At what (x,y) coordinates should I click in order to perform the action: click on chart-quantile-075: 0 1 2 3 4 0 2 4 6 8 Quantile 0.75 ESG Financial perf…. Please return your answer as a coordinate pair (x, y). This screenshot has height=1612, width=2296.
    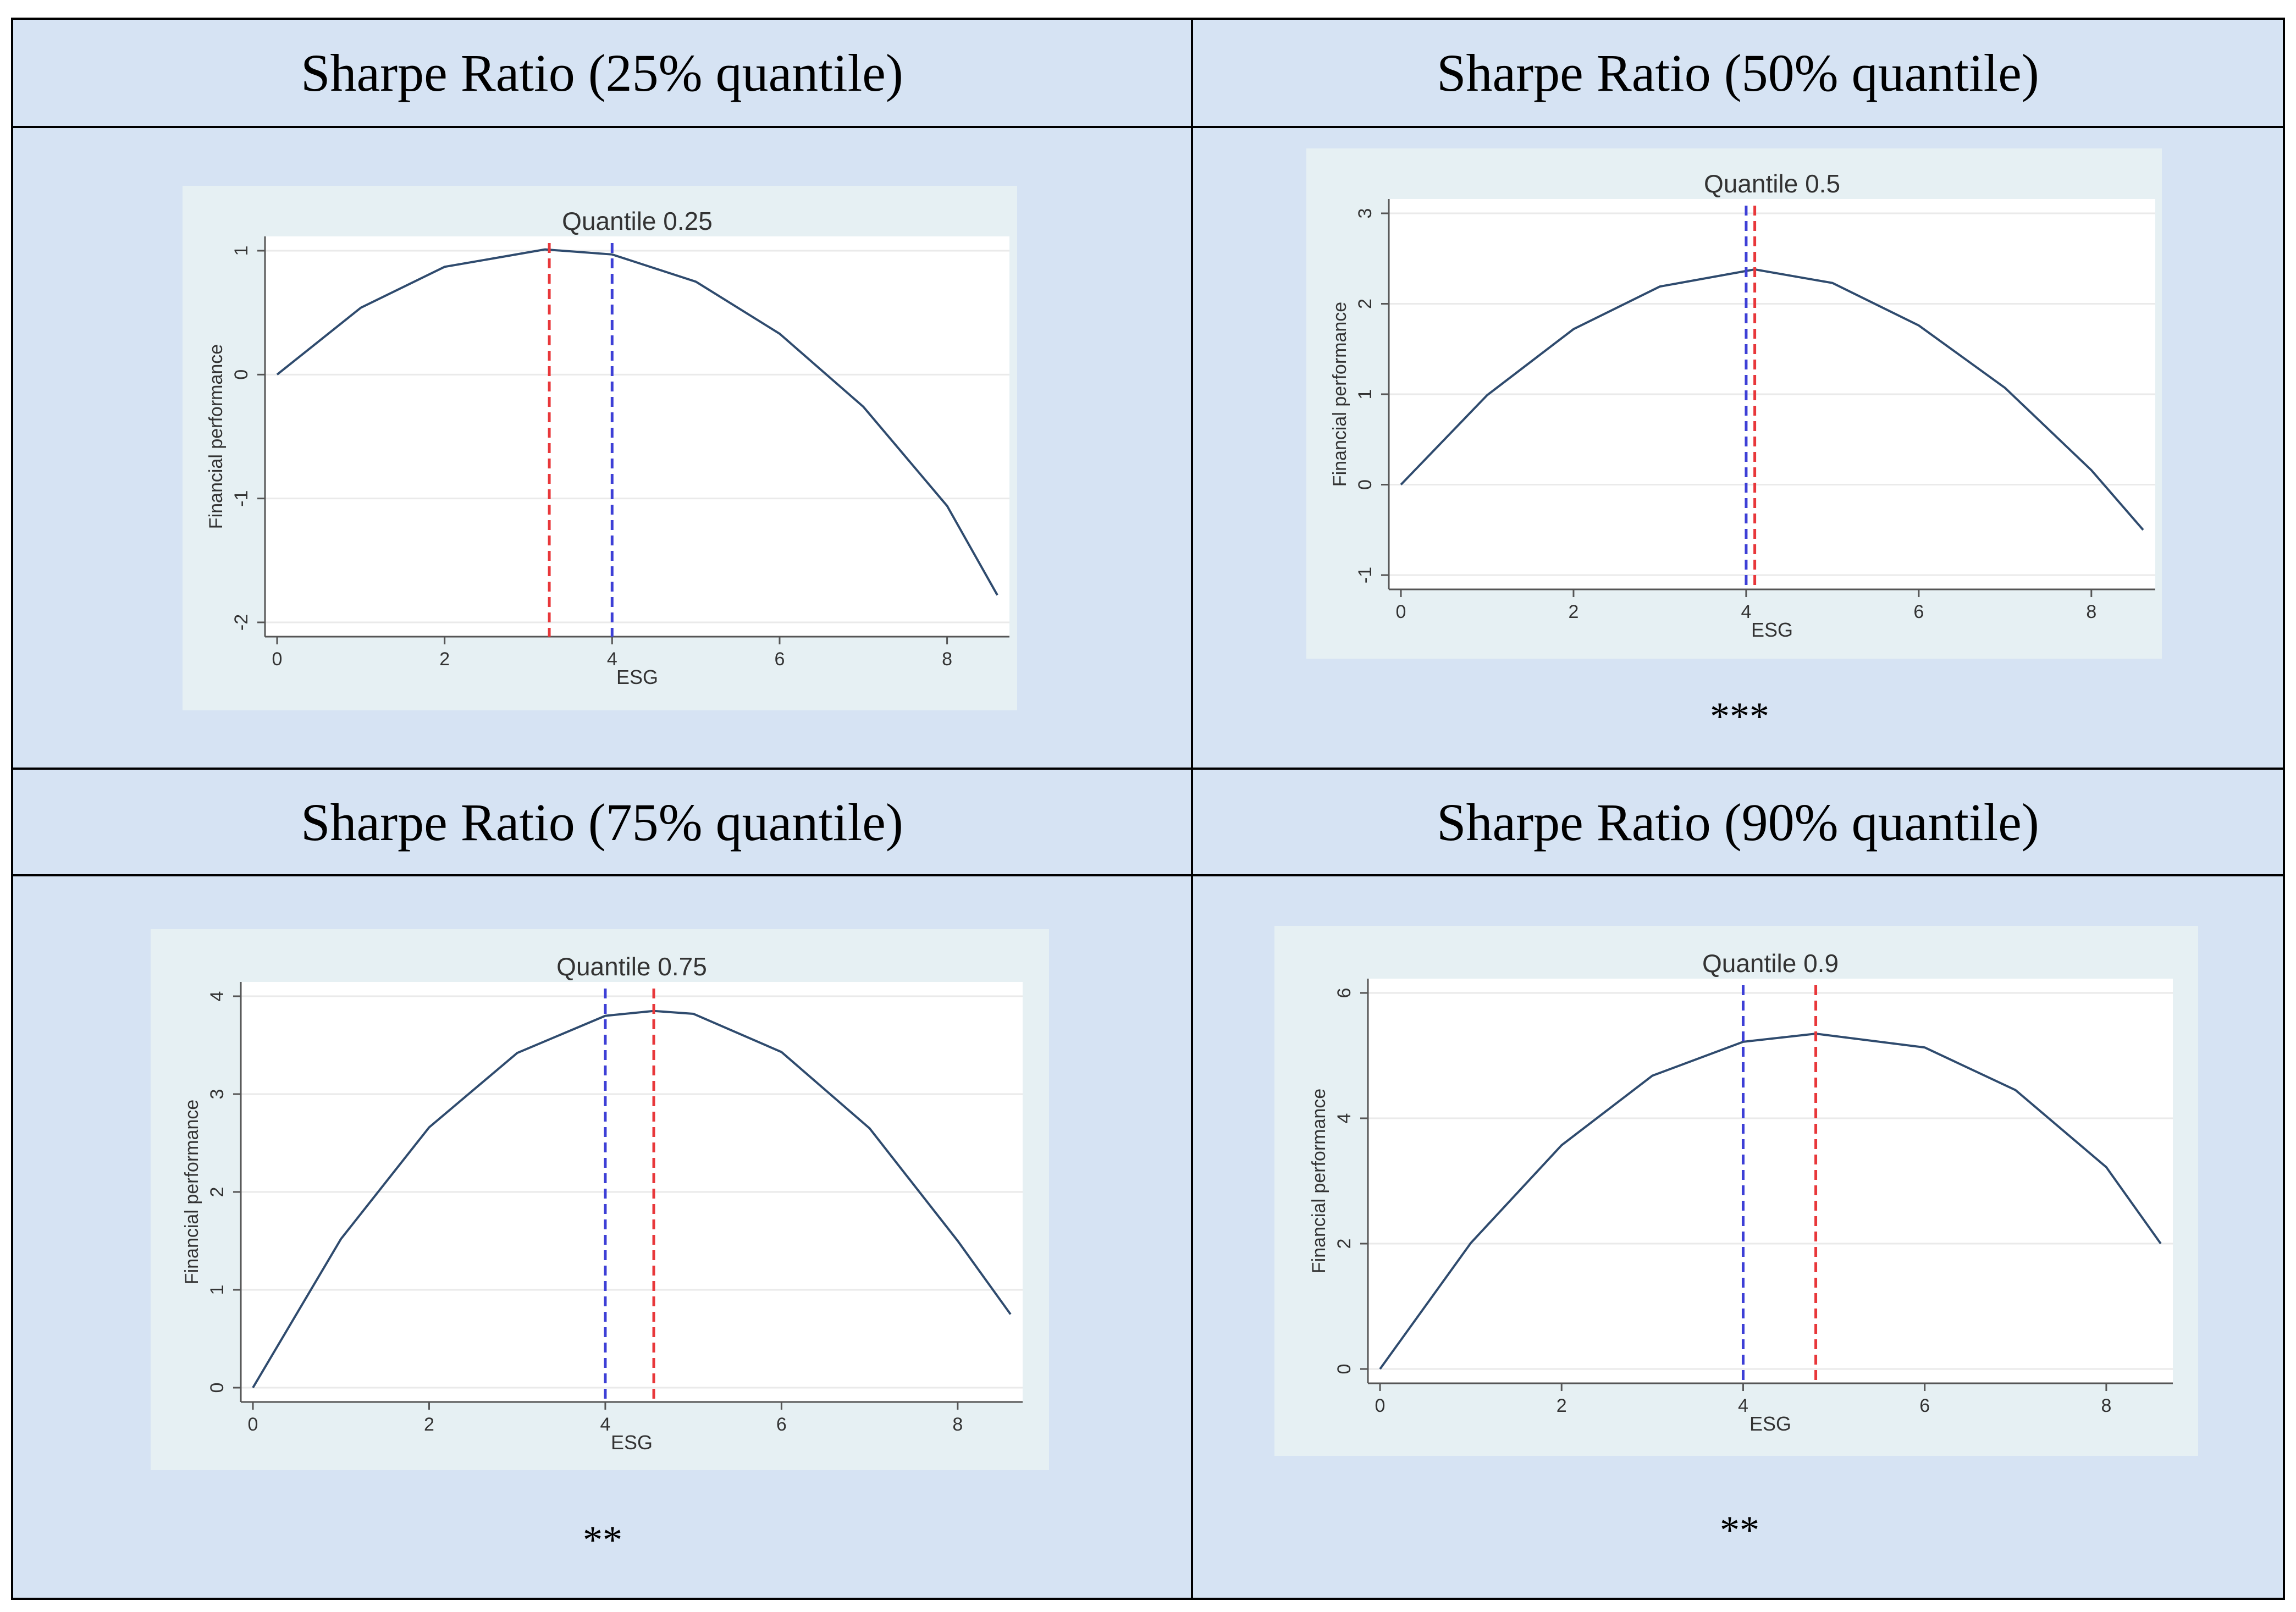
    Looking at the image, I should click on (600, 1199).